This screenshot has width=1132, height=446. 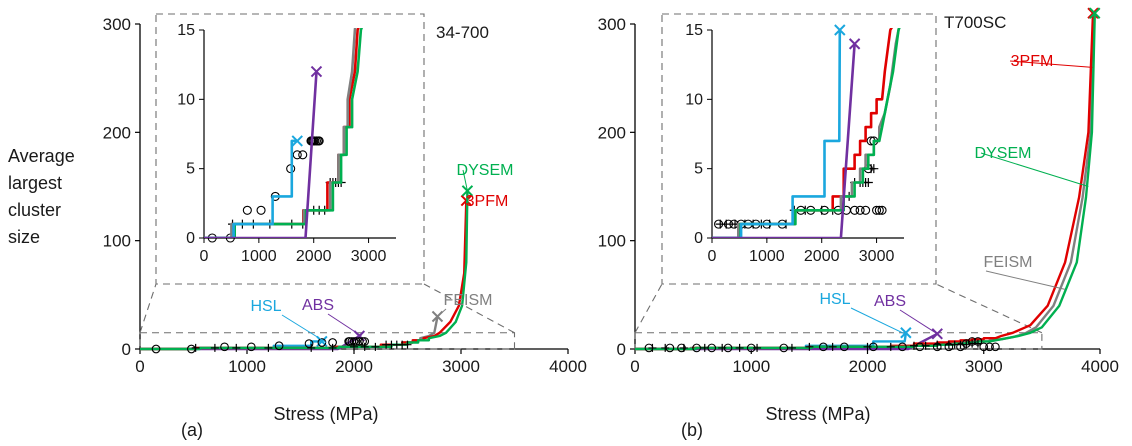 What do you see at coordinates (975, 22) in the screenshot?
I see `chart-title: T700SC` at bounding box center [975, 22].